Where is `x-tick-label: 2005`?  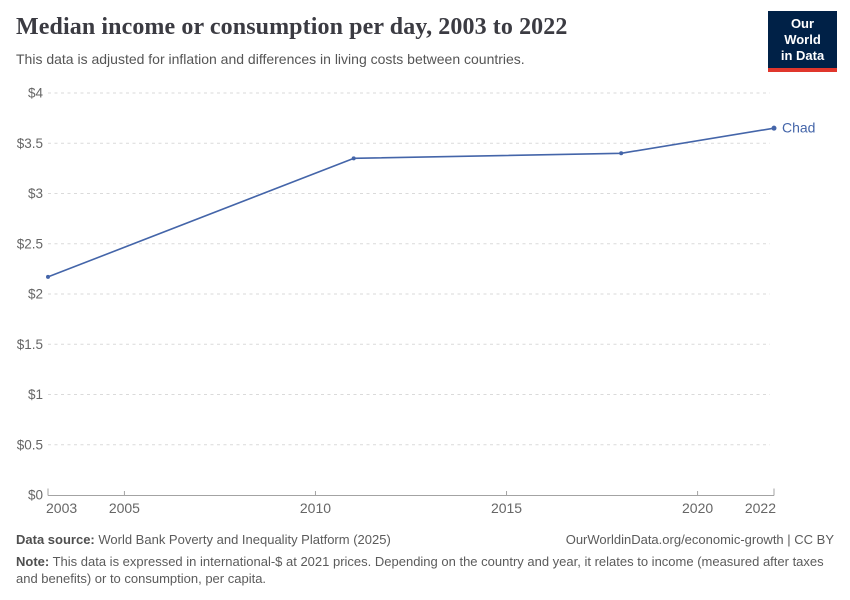 x-tick-label: 2005 is located at coordinates (124, 508).